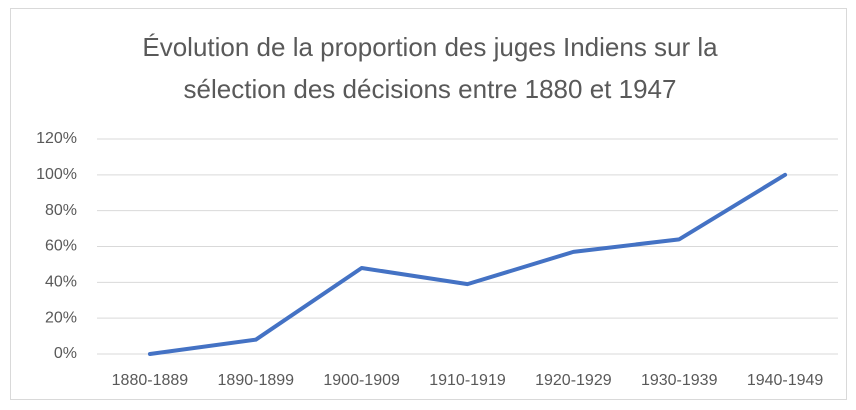 This screenshot has height=410, width=856. Describe the element at coordinates (56, 174) in the screenshot. I see `y-tick-label: 100%` at that location.